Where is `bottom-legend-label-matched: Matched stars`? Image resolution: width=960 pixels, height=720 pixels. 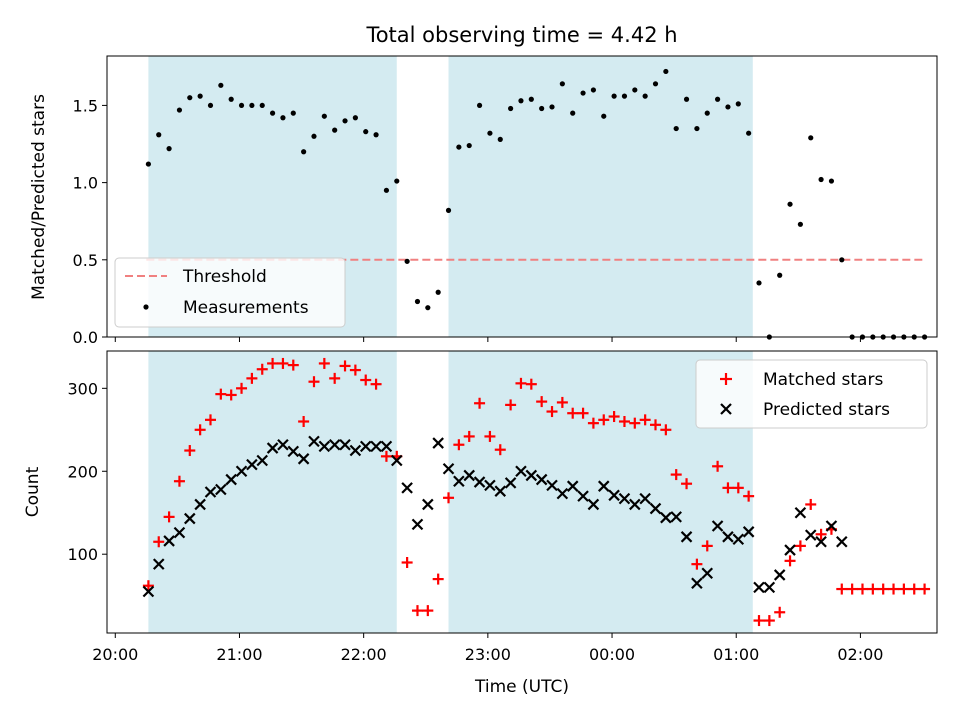 bottom-legend-label-matched: Matched stars is located at coordinates (823, 380).